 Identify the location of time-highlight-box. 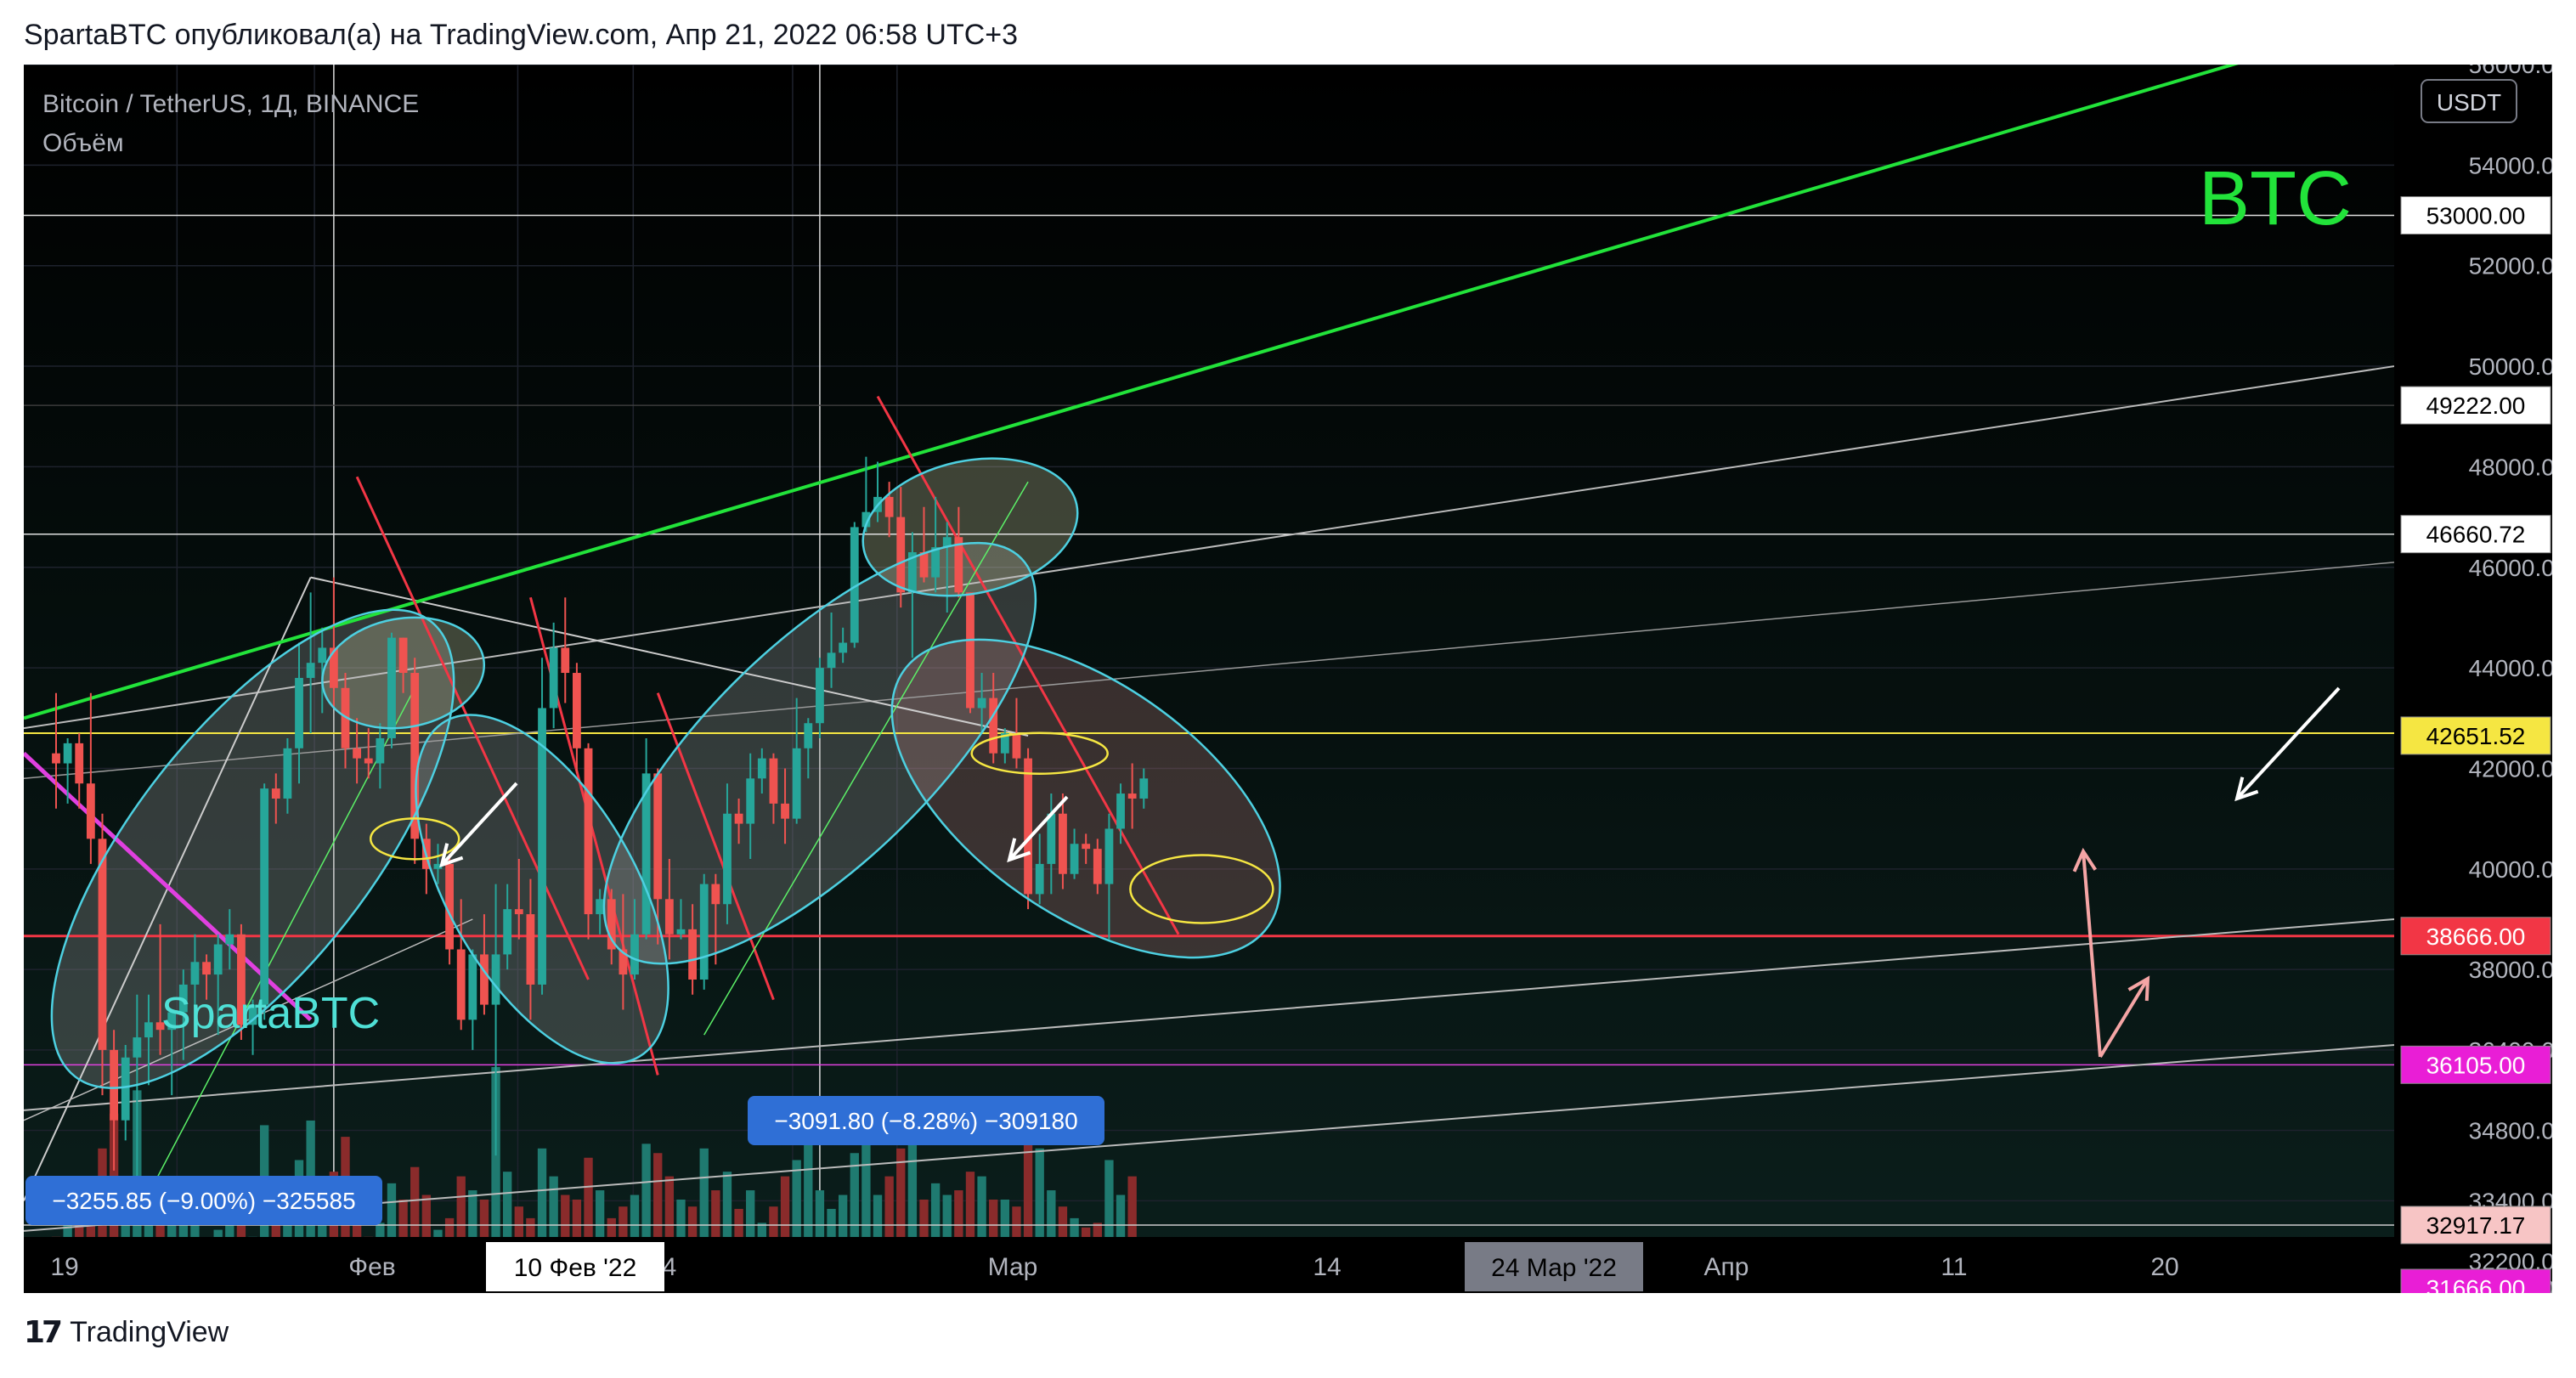
(1554, 1266).